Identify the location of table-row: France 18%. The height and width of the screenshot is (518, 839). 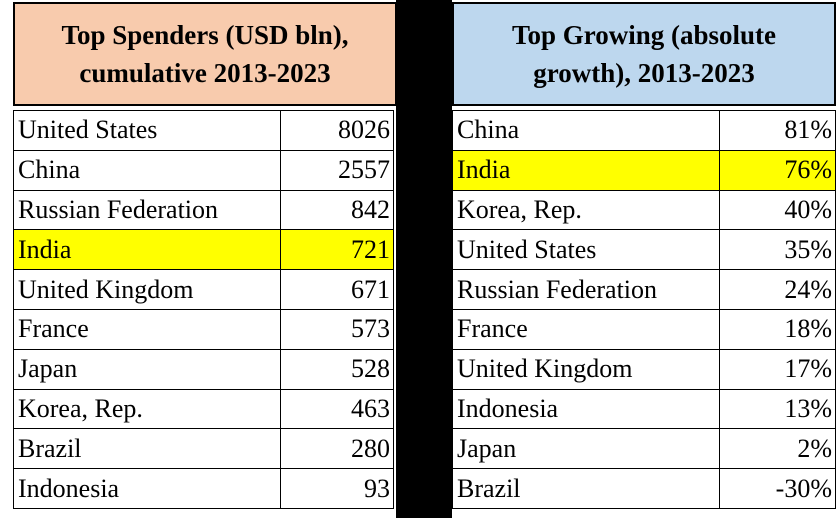
(644, 329).